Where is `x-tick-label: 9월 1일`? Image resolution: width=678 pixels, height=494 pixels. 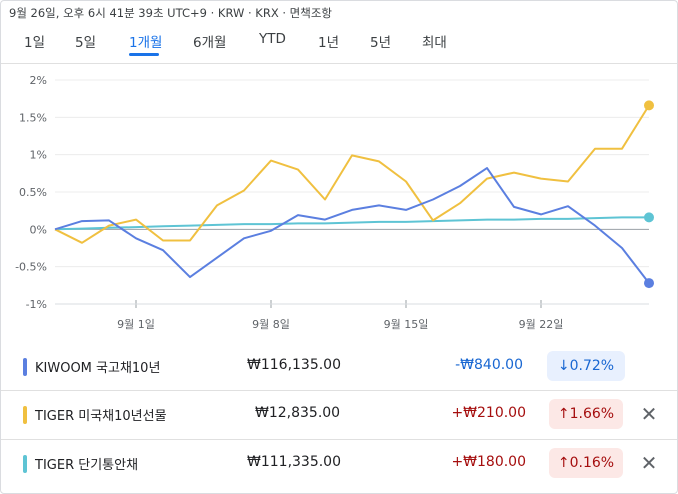 x-tick-label: 9월 1일 is located at coordinates (136, 324).